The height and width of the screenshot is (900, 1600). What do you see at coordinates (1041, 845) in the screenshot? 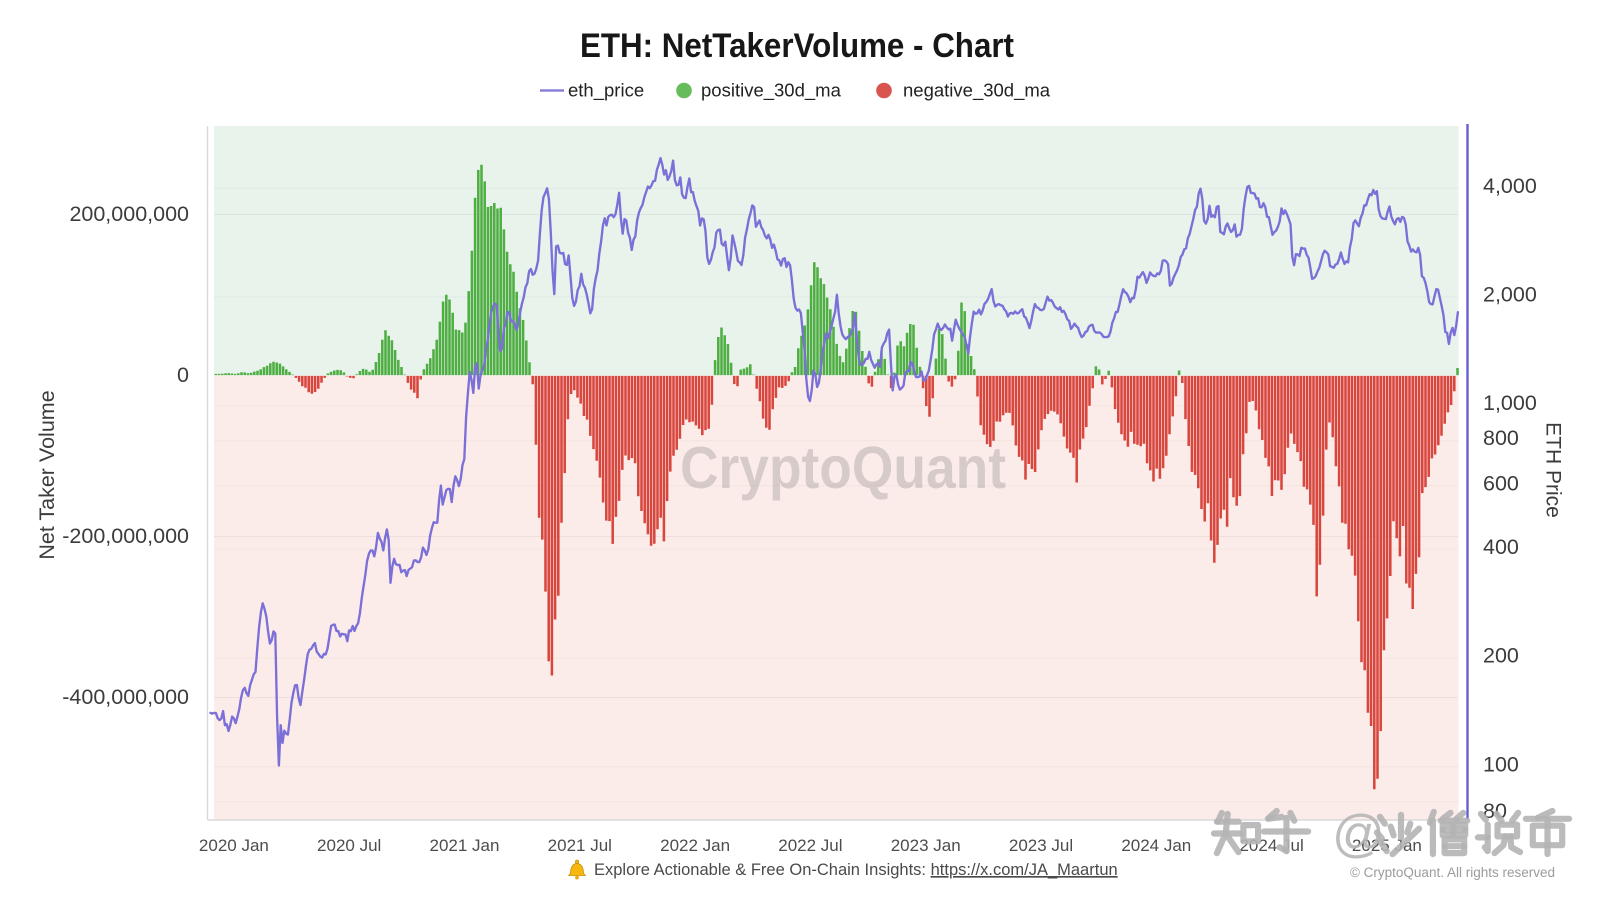
I see `svg-text: 2023 Jul` at bounding box center [1041, 845].